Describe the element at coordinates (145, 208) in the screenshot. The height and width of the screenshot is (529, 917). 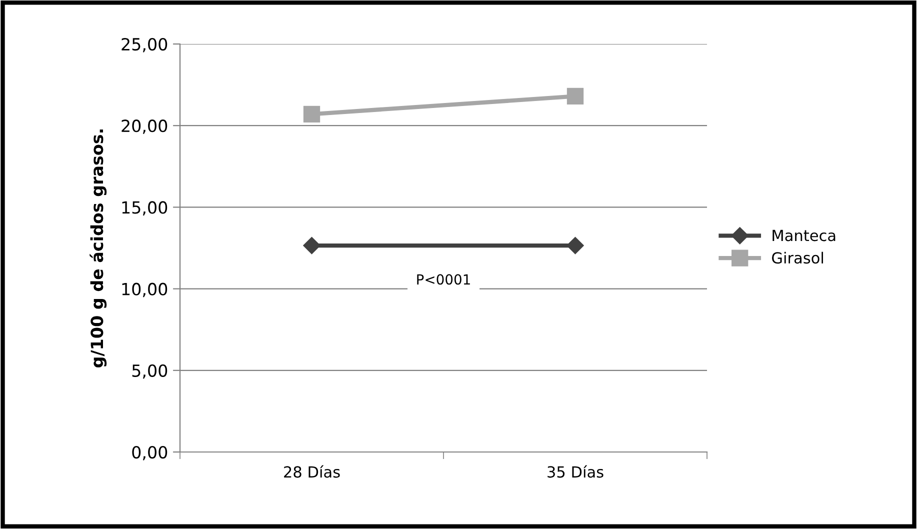
I see `y-tick-label: 15,00` at that location.